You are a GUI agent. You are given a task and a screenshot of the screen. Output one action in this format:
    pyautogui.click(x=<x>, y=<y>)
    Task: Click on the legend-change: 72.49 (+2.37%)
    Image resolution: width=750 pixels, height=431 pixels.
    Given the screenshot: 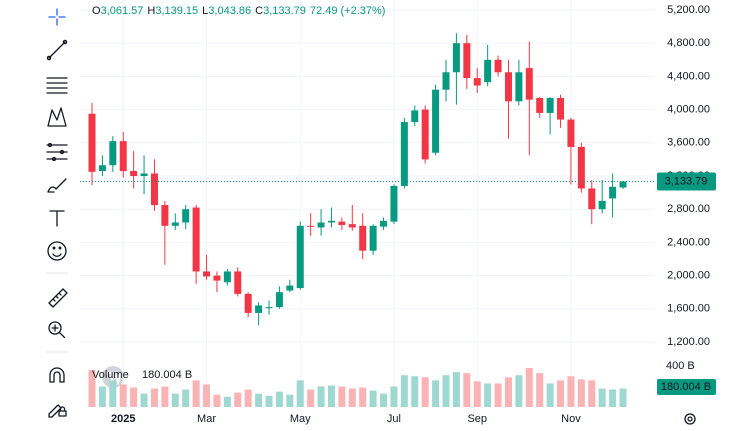 What is the action you would take?
    pyautogui.click(x=348, y=11)
    